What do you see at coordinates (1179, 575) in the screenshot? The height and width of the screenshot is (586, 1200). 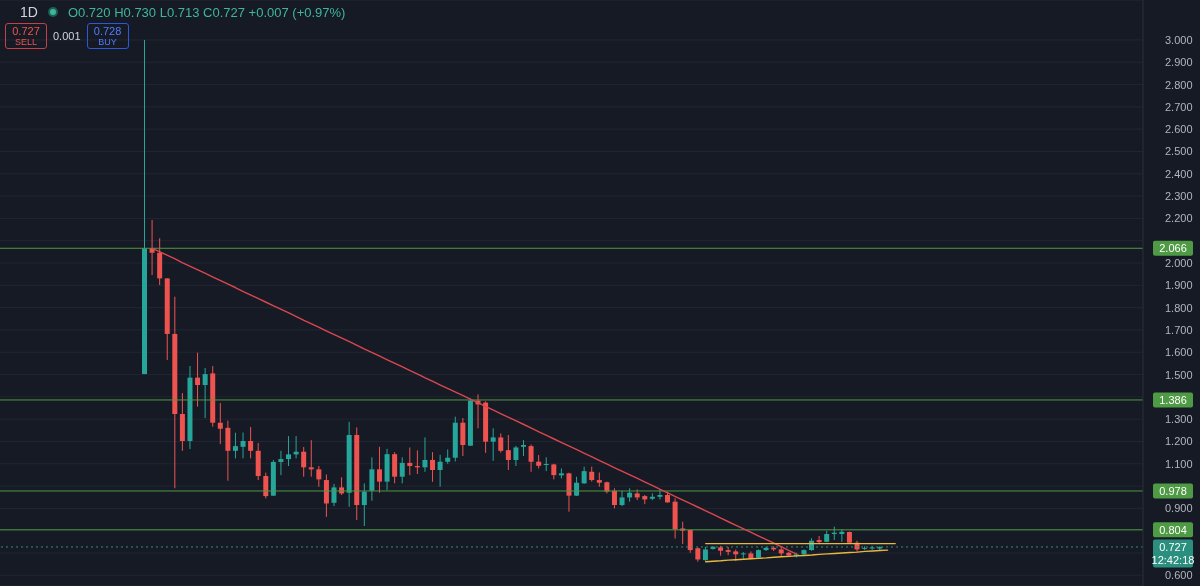 I see `y-tick-label: 0.600` at bounding box center [1179, 575].